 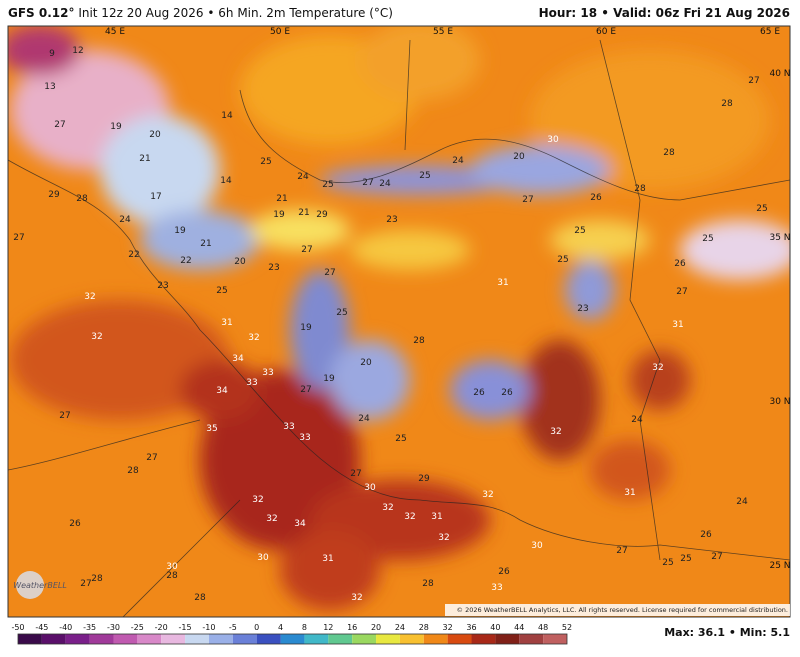 What do you see at coordinates (328, 627) in the screenshot?
I see `colorbar-tick-label: 12` at bounding box center [328, 627].